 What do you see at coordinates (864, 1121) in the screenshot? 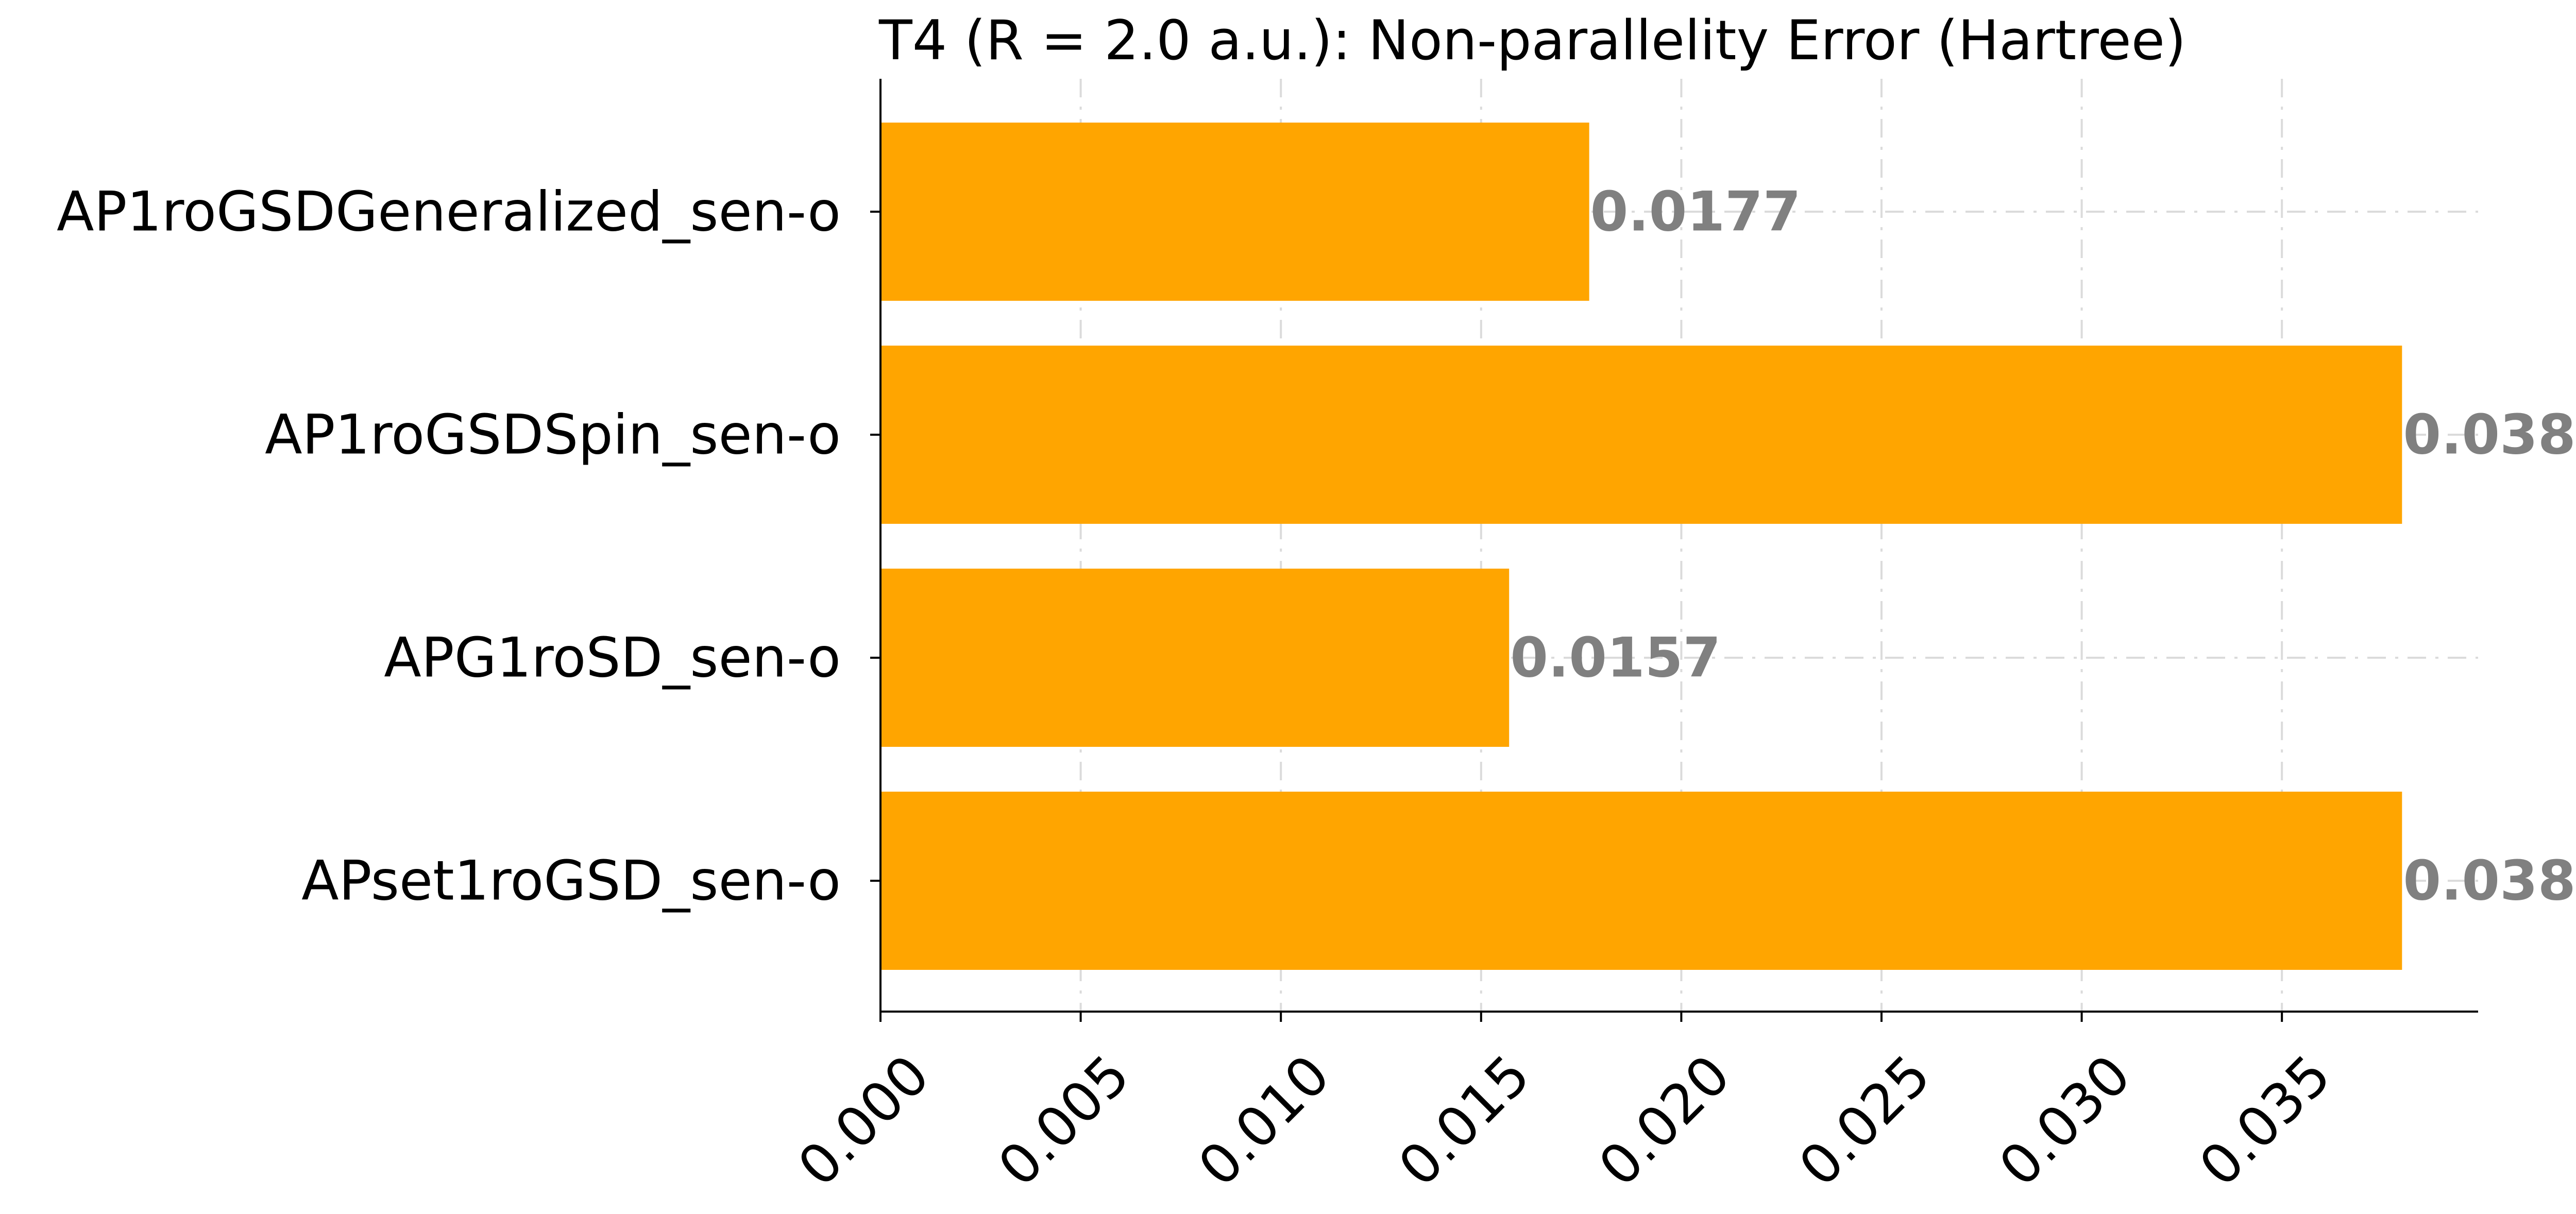
I see `x-tick-label: 0.000` at bounding box center [864, 1121].